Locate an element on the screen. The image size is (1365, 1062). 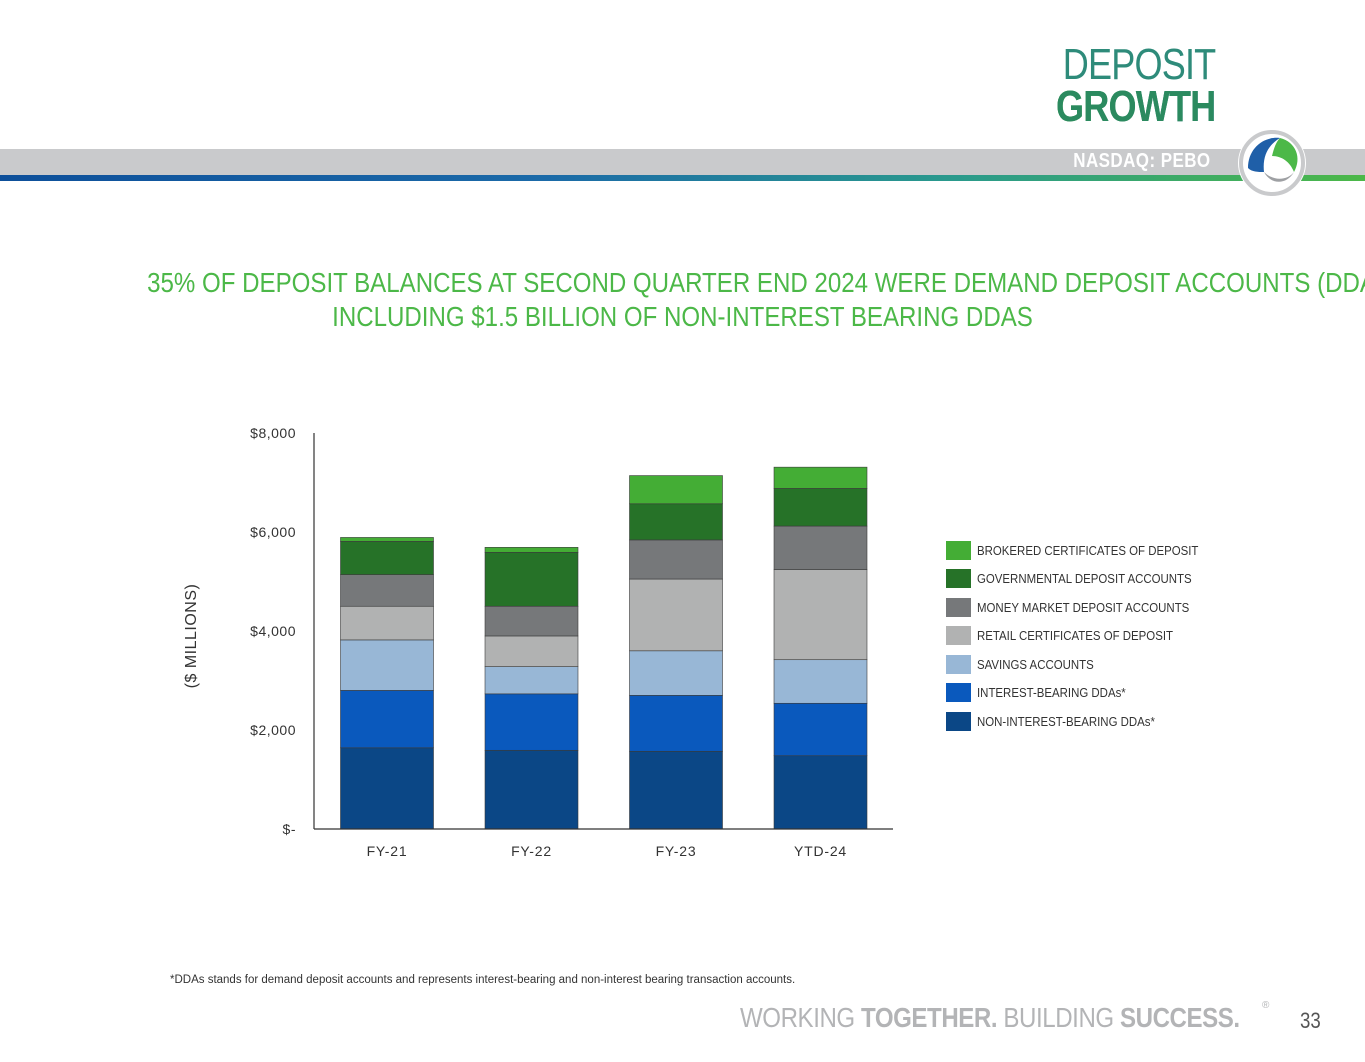
legend-item: GOVERNMENTAL DEPOSIT ACCOUNTS is located at coordinates (1087, 579).